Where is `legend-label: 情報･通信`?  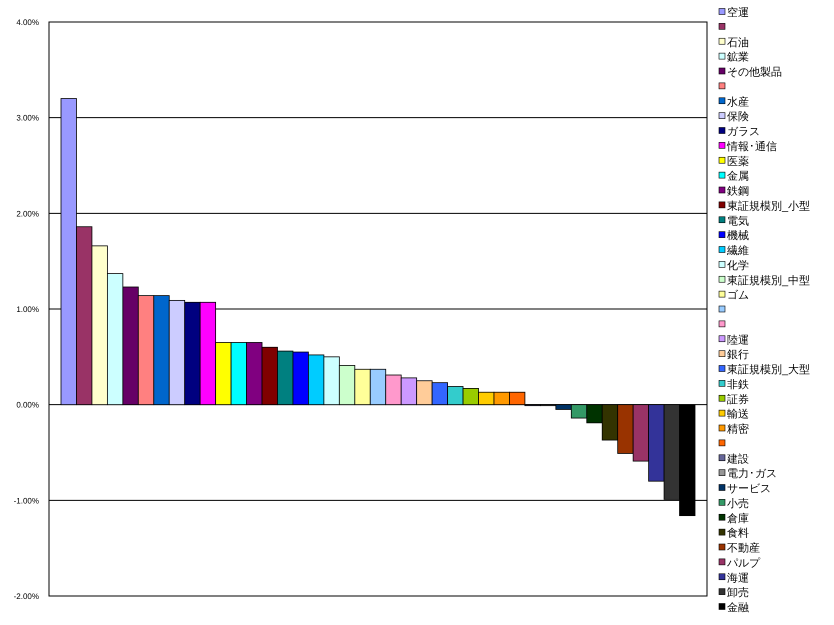 legend-label: 情報･通信 is located at coordinates (751, 146).